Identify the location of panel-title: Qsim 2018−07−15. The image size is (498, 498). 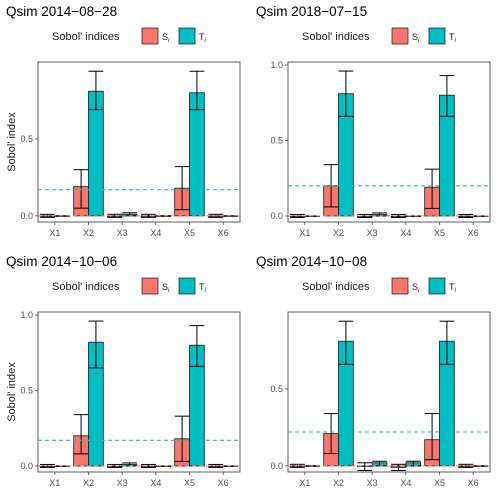
(311, 11).